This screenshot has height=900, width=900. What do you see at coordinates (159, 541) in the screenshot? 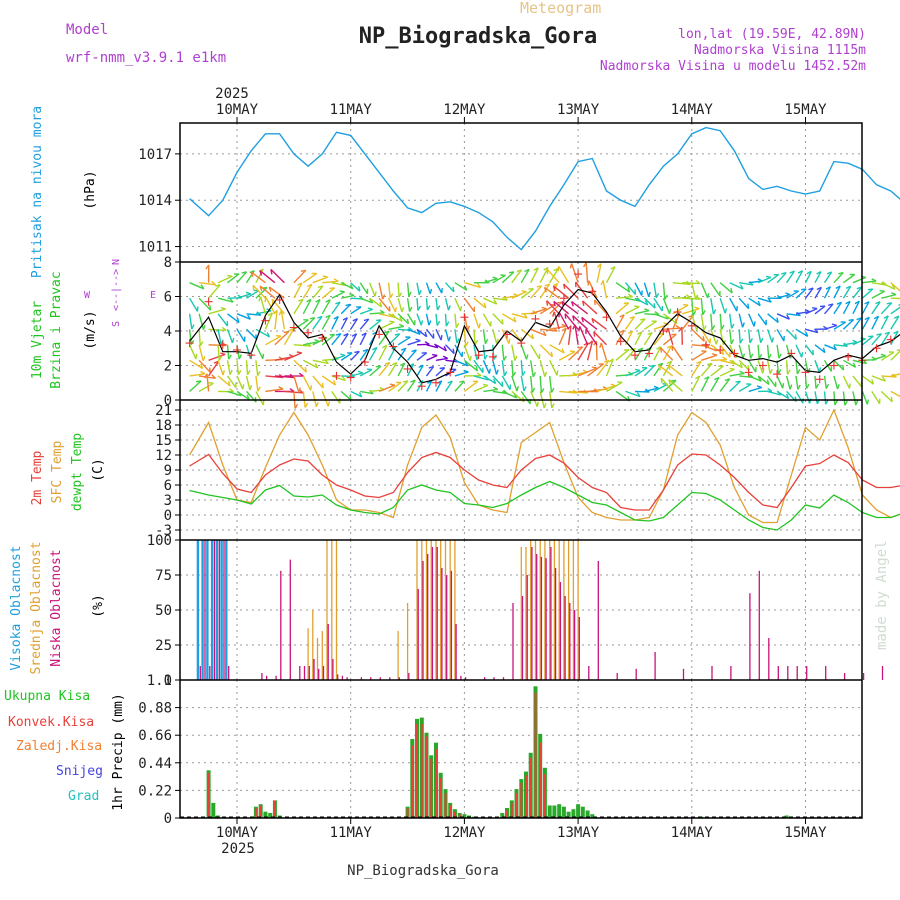
I see `y-tick-label: 100` at bounding box center [159, 541].